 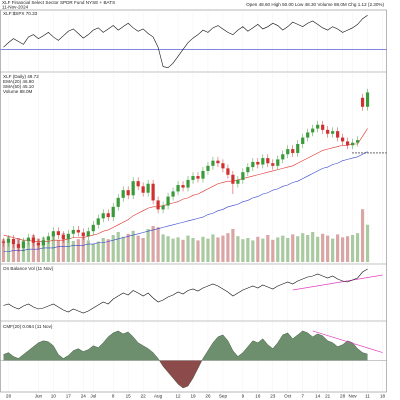 I want to click on x-tick-label: 21, so click(x=328, y=396).